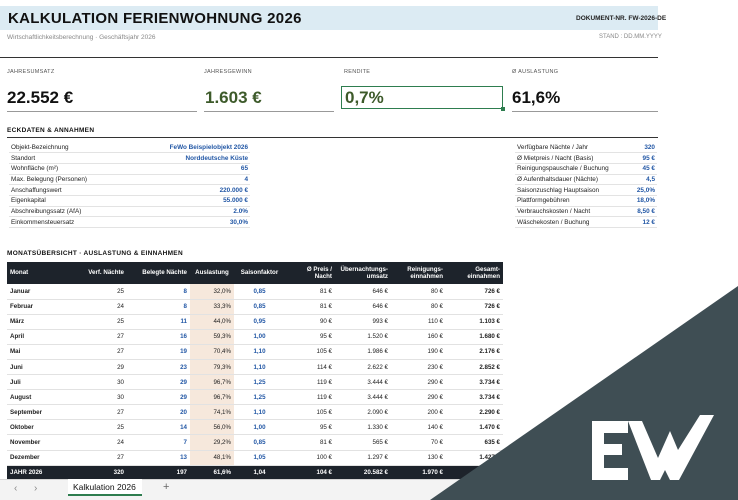  I want to click on month-cell: September, so click(35, 412).